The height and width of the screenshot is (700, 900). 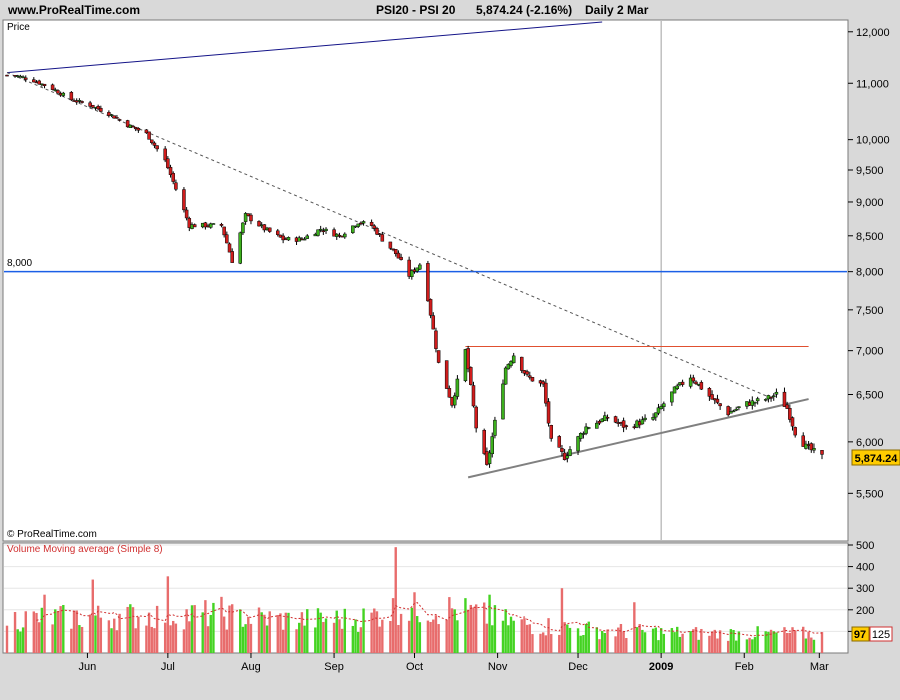 I want to click on price-tick-label: 7,500, so click(x=870, y=311).